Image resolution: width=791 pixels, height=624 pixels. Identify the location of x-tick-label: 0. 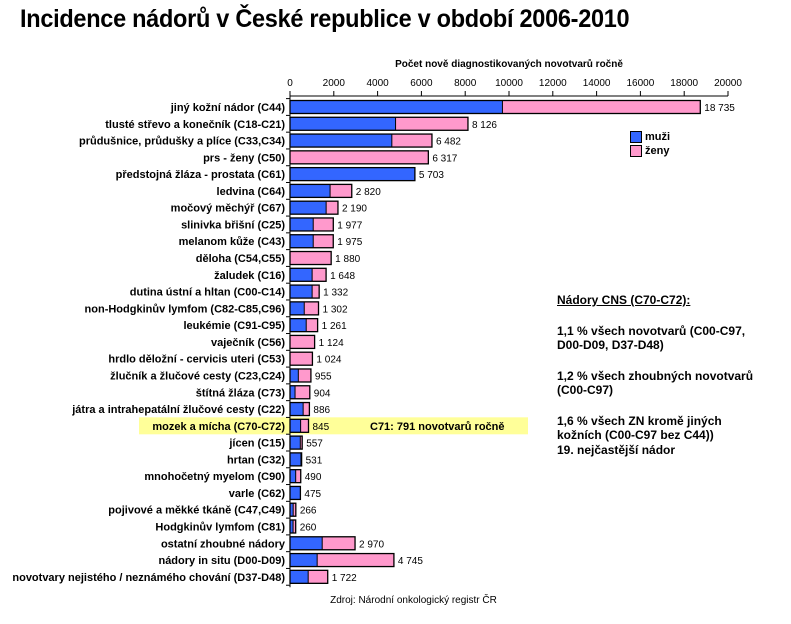
(290, 83).